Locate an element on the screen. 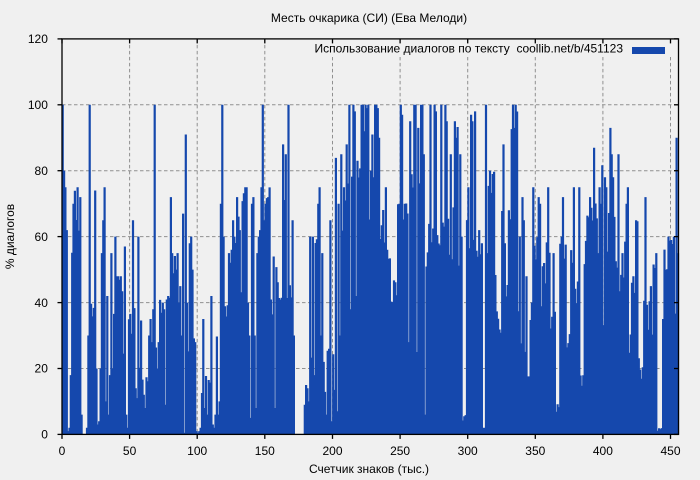 The height and width of the screenshot is (480, 700). svg-text: 50 is located at coordinates (130, 451).